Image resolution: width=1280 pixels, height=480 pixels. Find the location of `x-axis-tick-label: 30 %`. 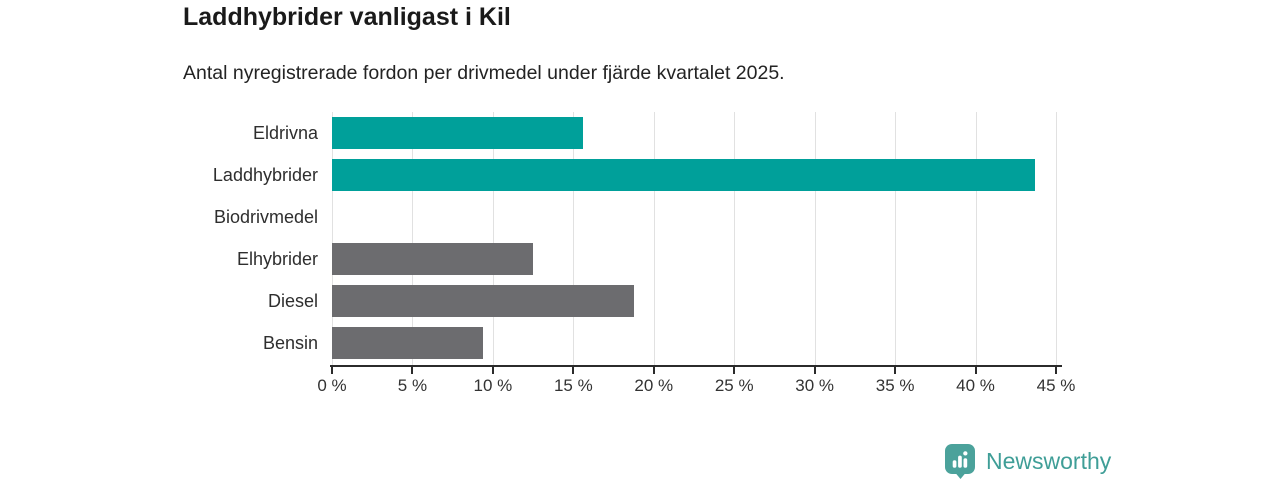

x-axis-tick-label: 30 % is located at coordinates (815, 385).